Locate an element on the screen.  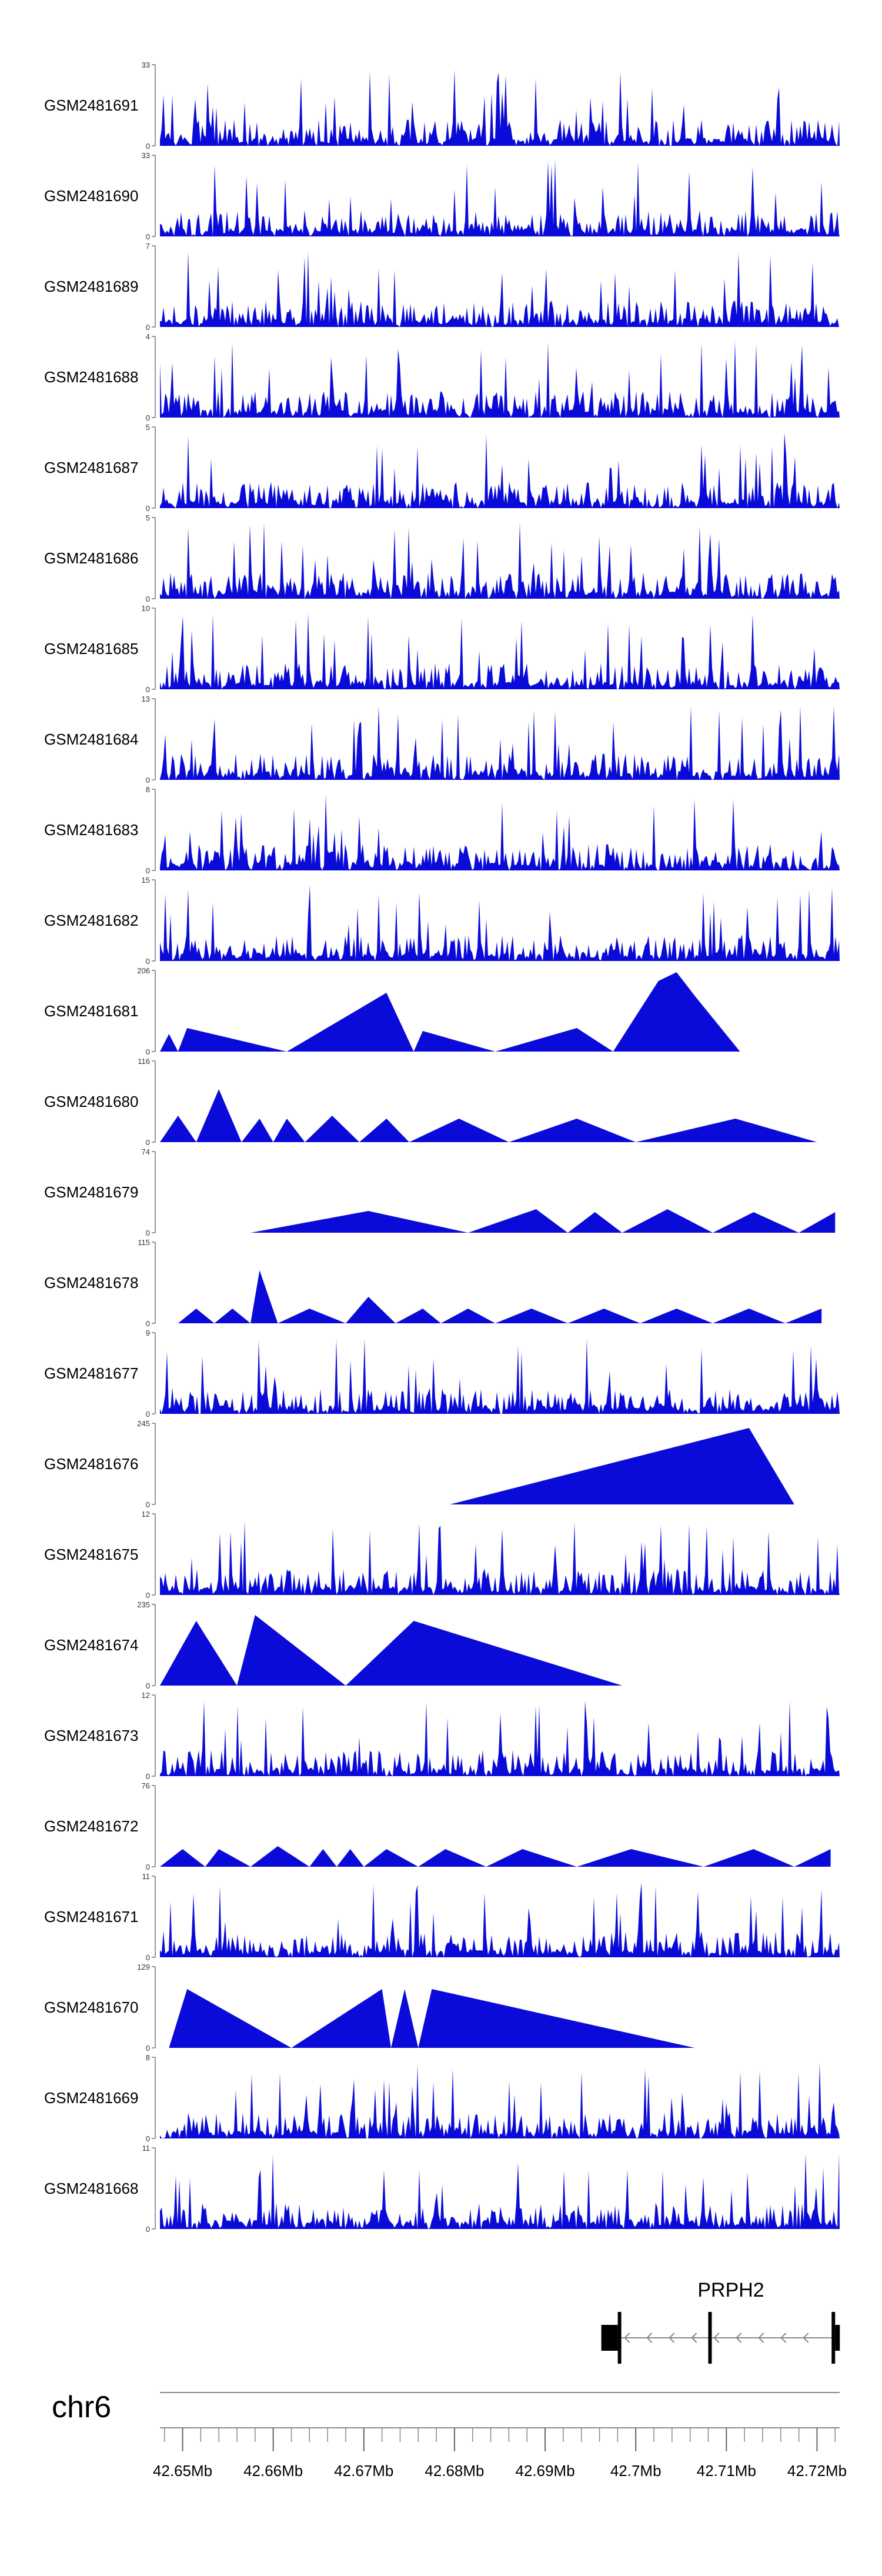
coverage-track: GSM2481683 8 0 is located at coordinates (442, 830).